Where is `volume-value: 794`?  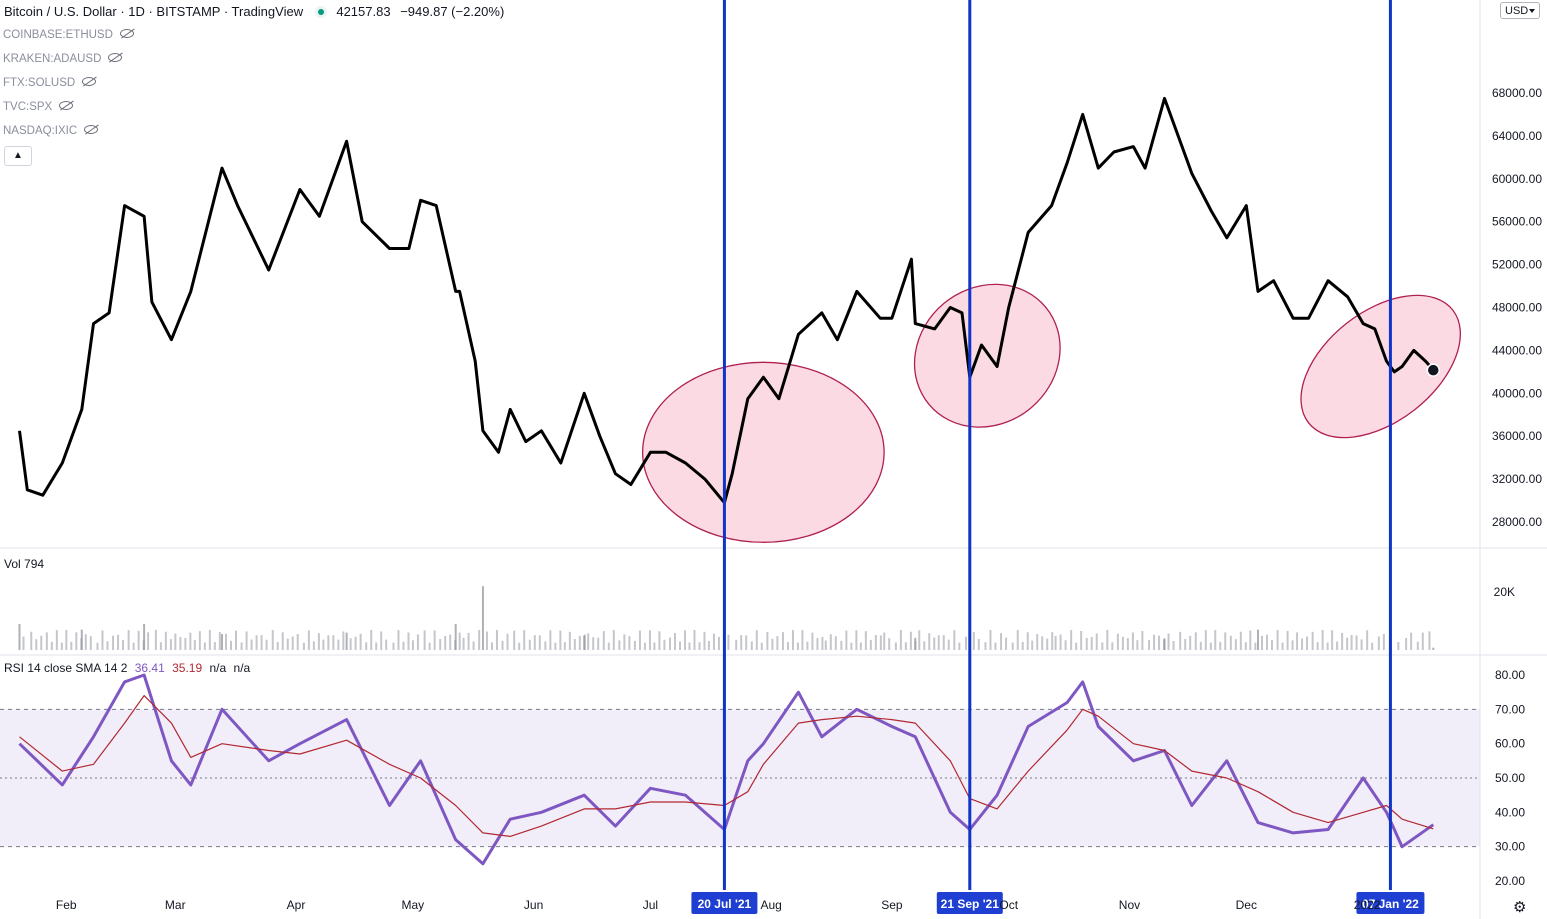
volume-value: 794 is located at coordinates (34, 564).